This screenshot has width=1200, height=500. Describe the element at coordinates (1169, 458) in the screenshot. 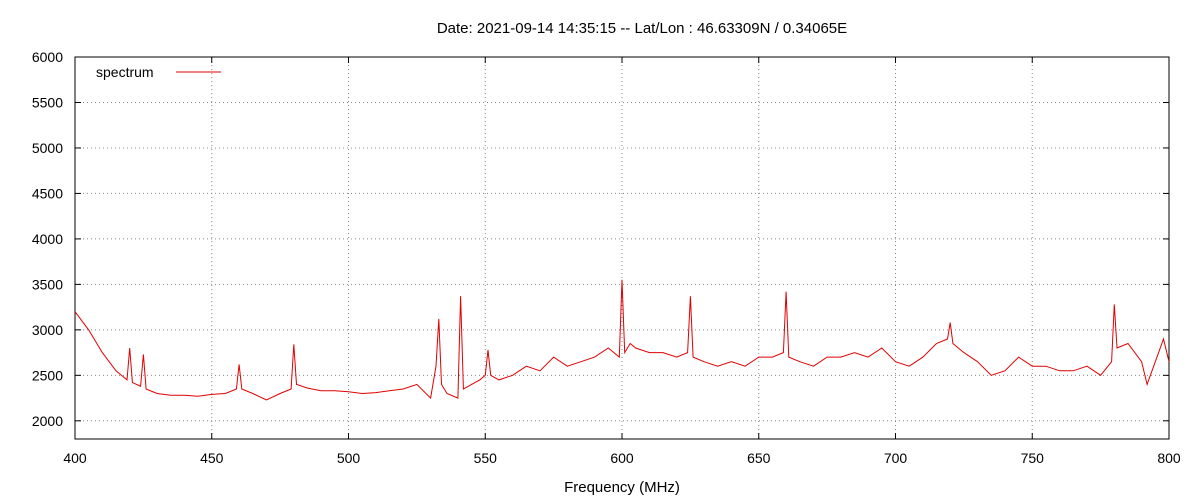

I see `x-tick-label: 800` at that location.